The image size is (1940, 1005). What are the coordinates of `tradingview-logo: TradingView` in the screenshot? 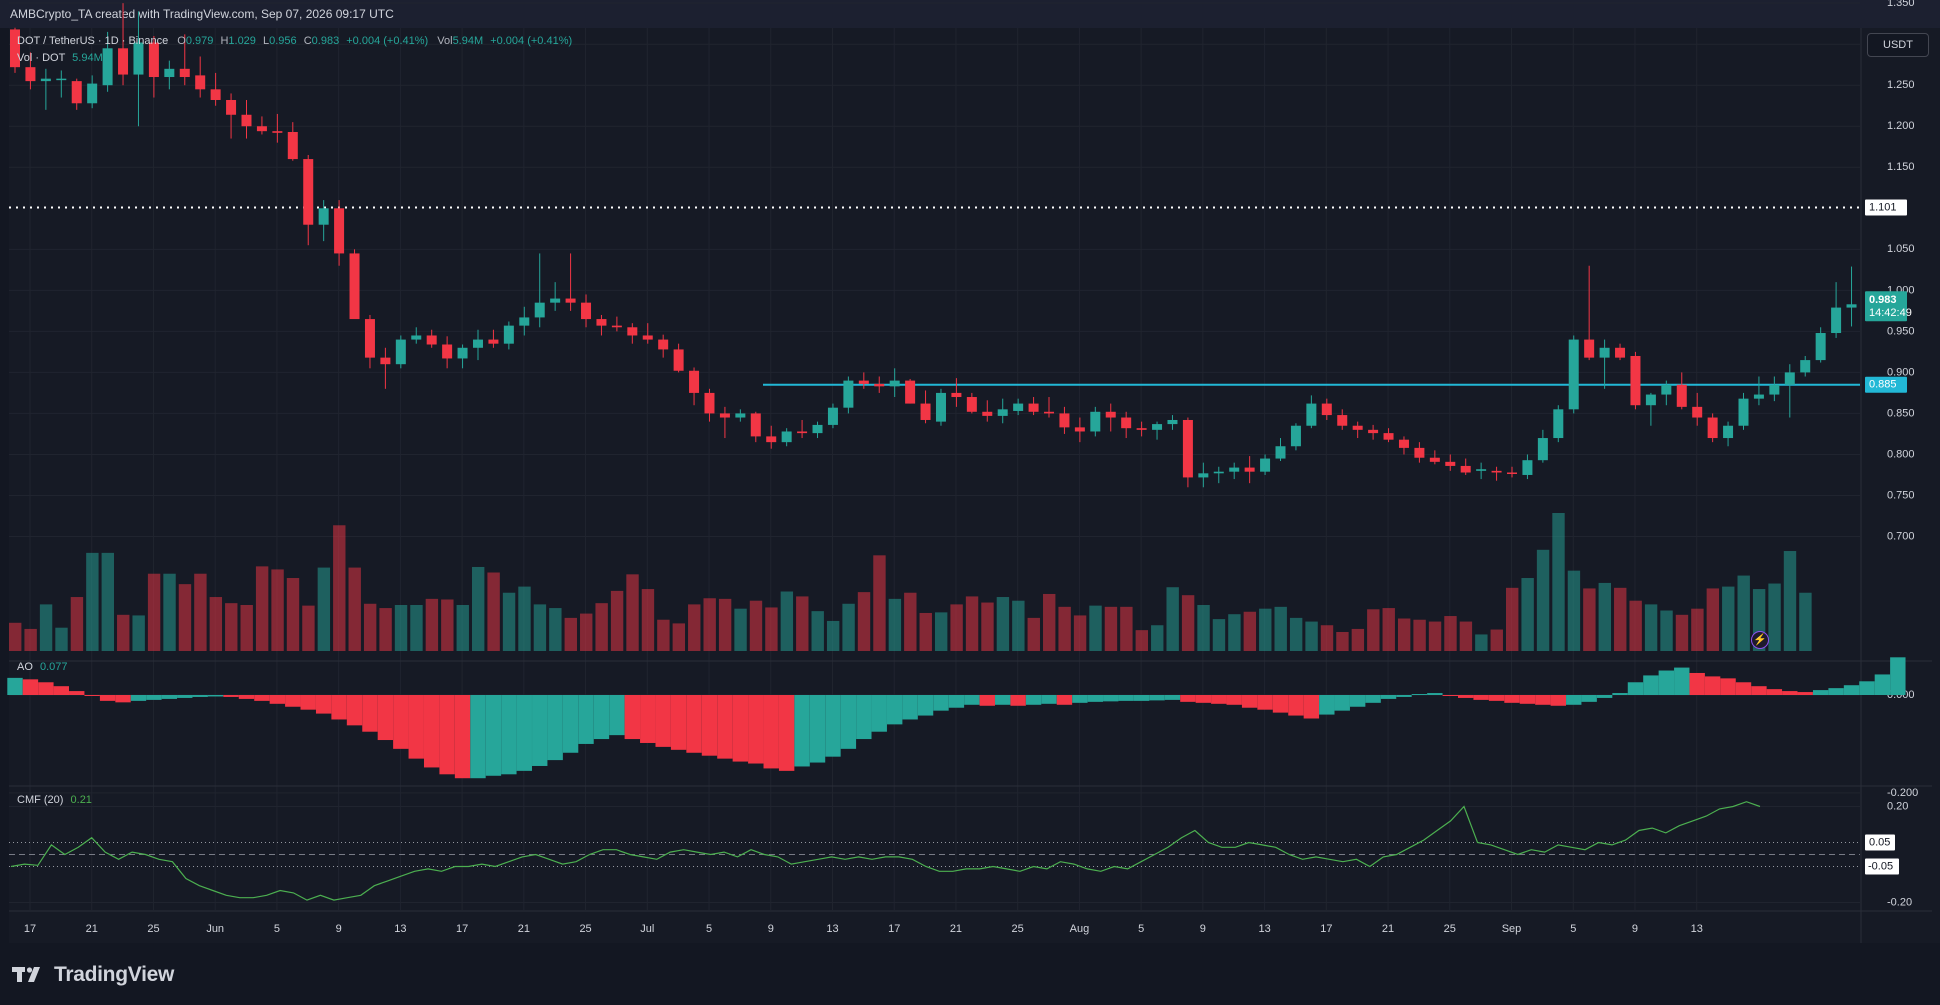 It's located at (93, 975).